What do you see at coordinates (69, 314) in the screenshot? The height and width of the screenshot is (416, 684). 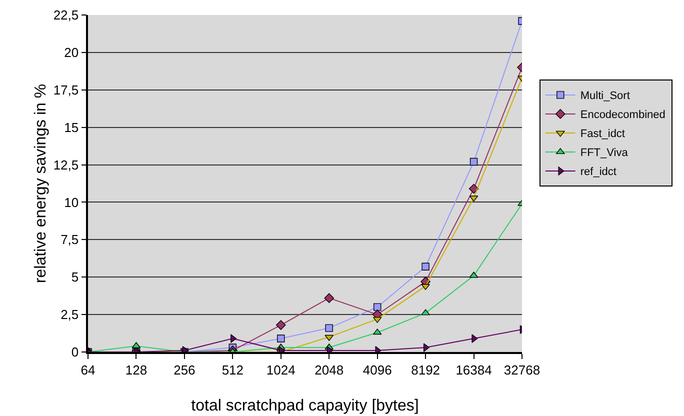 I see `y-tick-label: 2,5` at bounding box center [69, 314].